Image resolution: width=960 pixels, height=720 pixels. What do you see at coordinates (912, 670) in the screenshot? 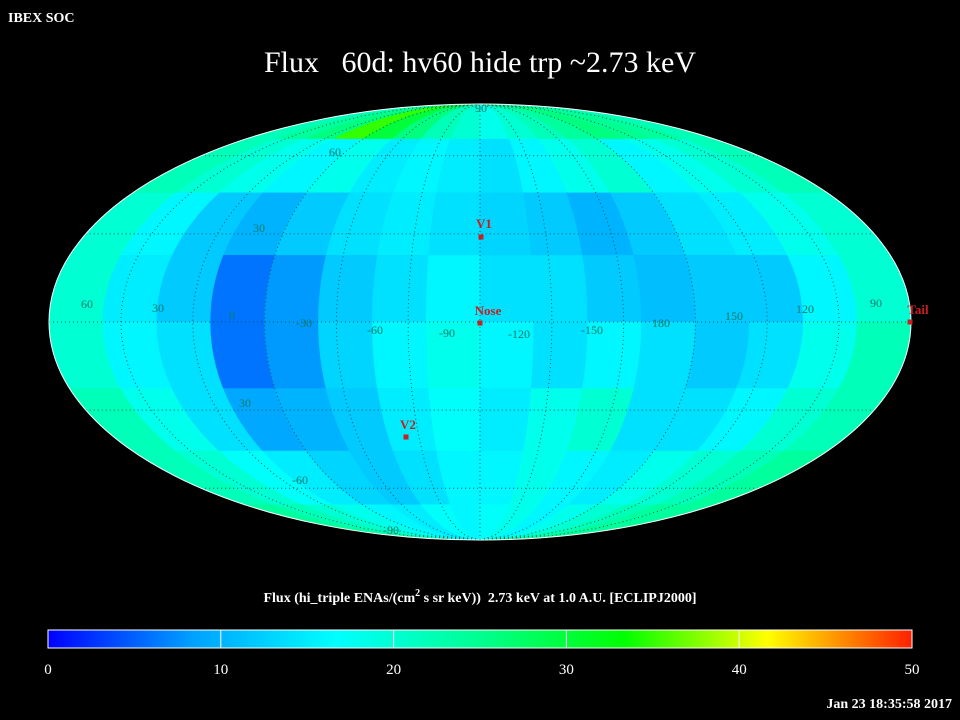
I see `colorbar-tick-label: 50` at bounding box center [912, 670].